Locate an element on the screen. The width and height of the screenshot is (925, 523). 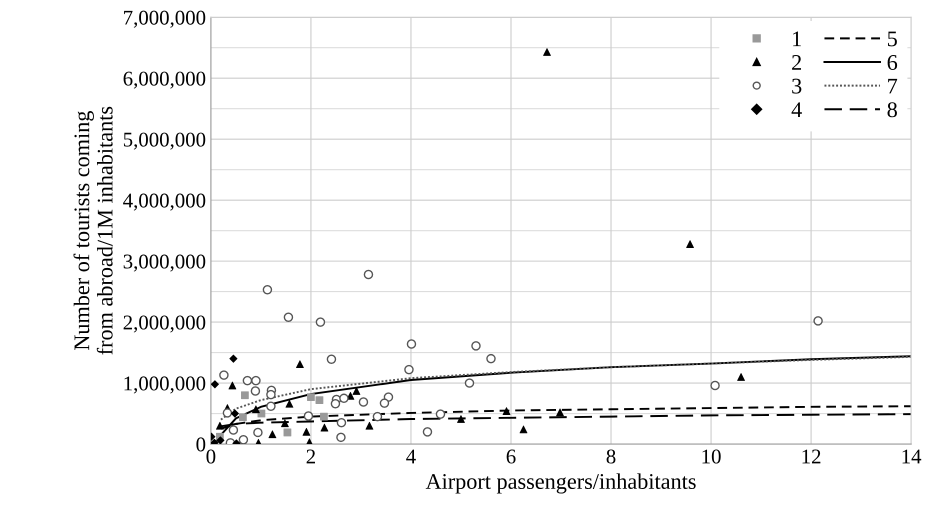
y-tick-label: 2,000,000 is located at coordinates (165, 324).